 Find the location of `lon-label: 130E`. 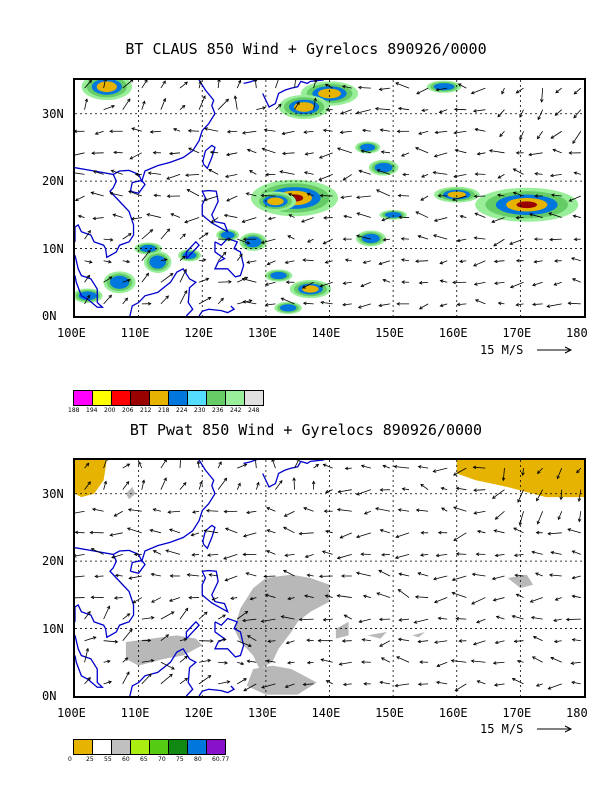

lon-label: 130E is located at coordinates (262, 333).